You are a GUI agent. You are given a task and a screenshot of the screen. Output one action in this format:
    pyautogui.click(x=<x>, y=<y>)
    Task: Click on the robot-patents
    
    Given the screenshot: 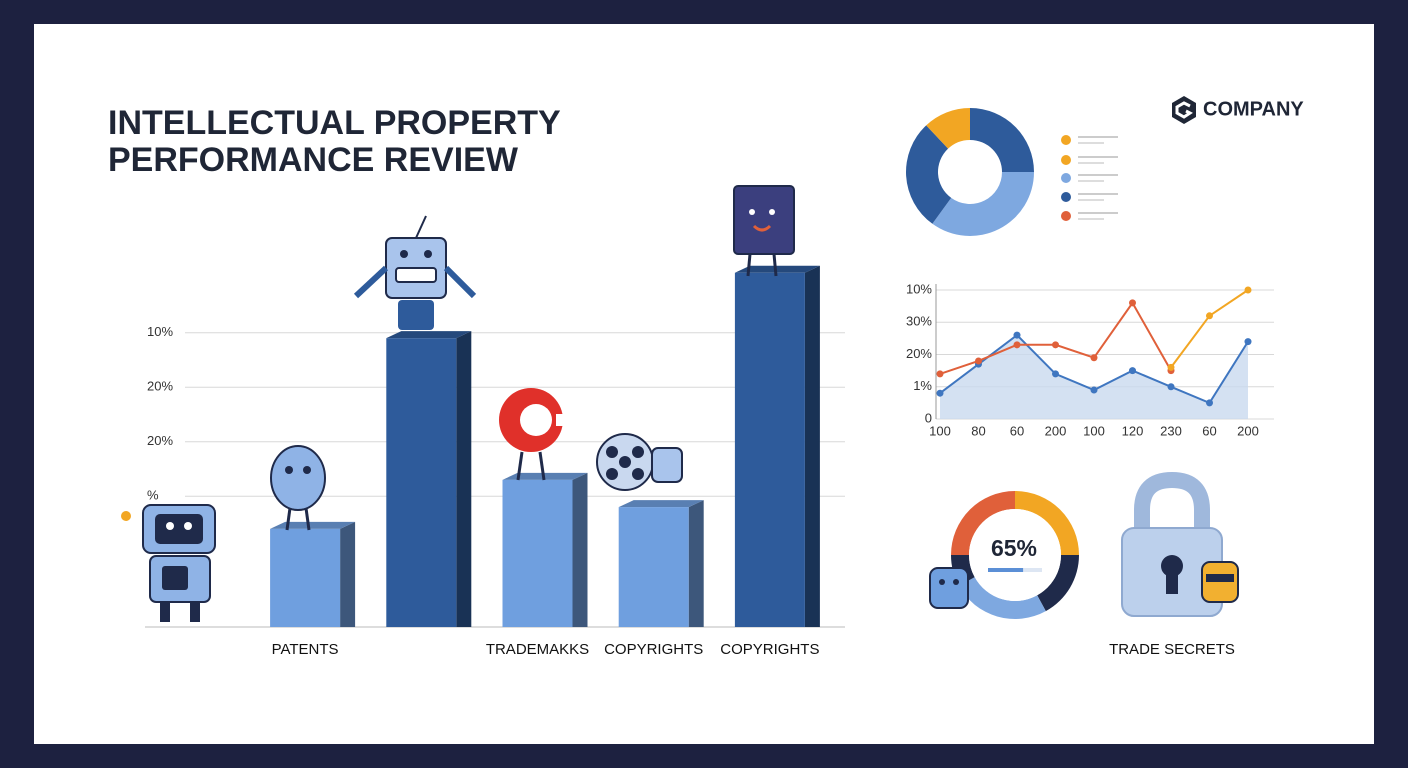 What is the action you would take?
    pyautogui.click(x=298, y=488)
    